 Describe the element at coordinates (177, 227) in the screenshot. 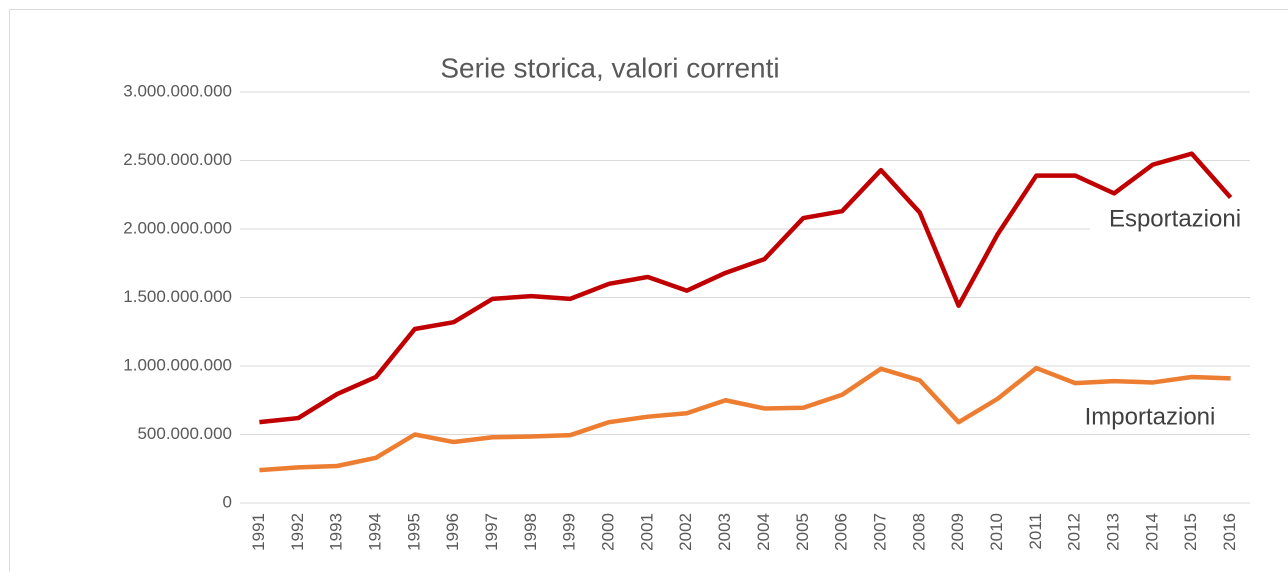

I see `y-tick-label: 2.000.000.000` at that location.